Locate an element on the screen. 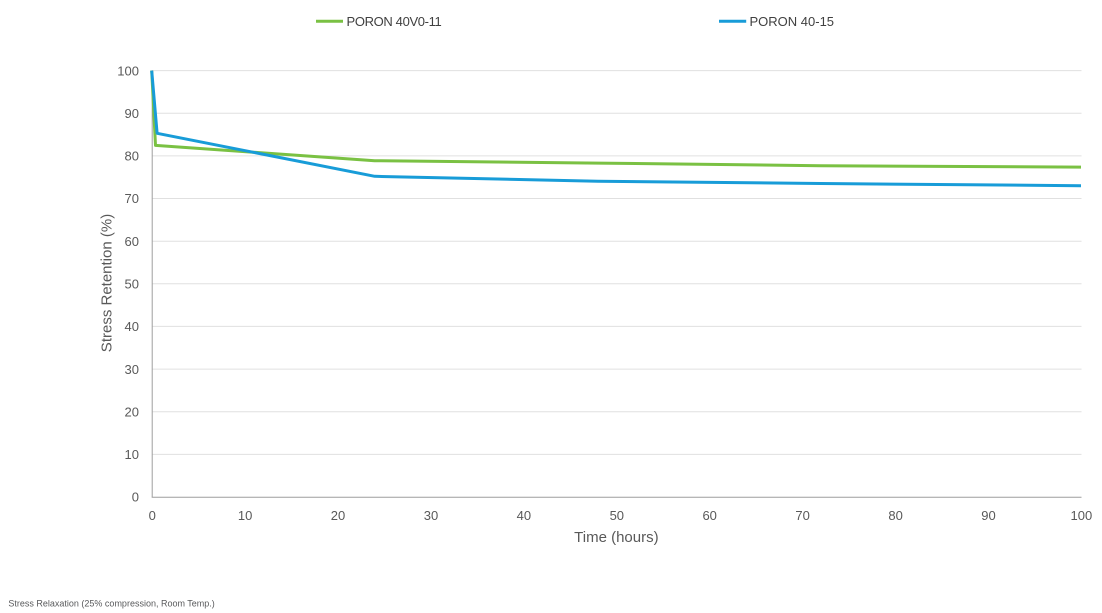  svg-text: Stress Retention (%) is located at coordinates (107, 283).